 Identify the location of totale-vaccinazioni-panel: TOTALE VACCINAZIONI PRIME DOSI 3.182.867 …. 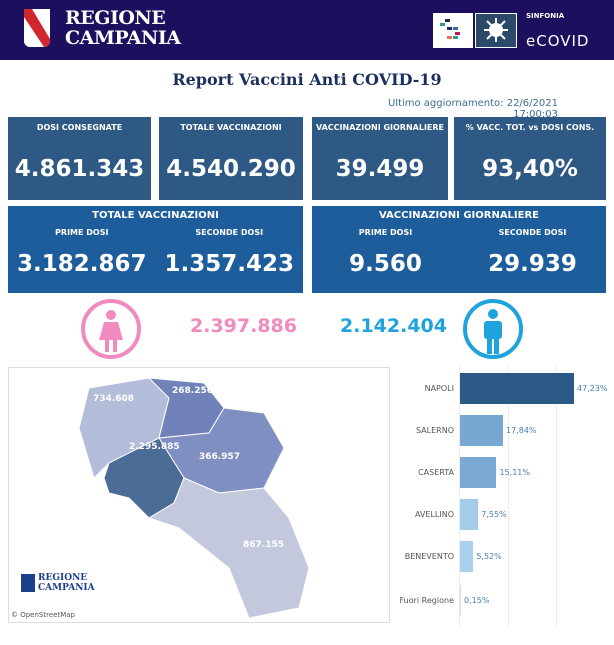
(155, 249).